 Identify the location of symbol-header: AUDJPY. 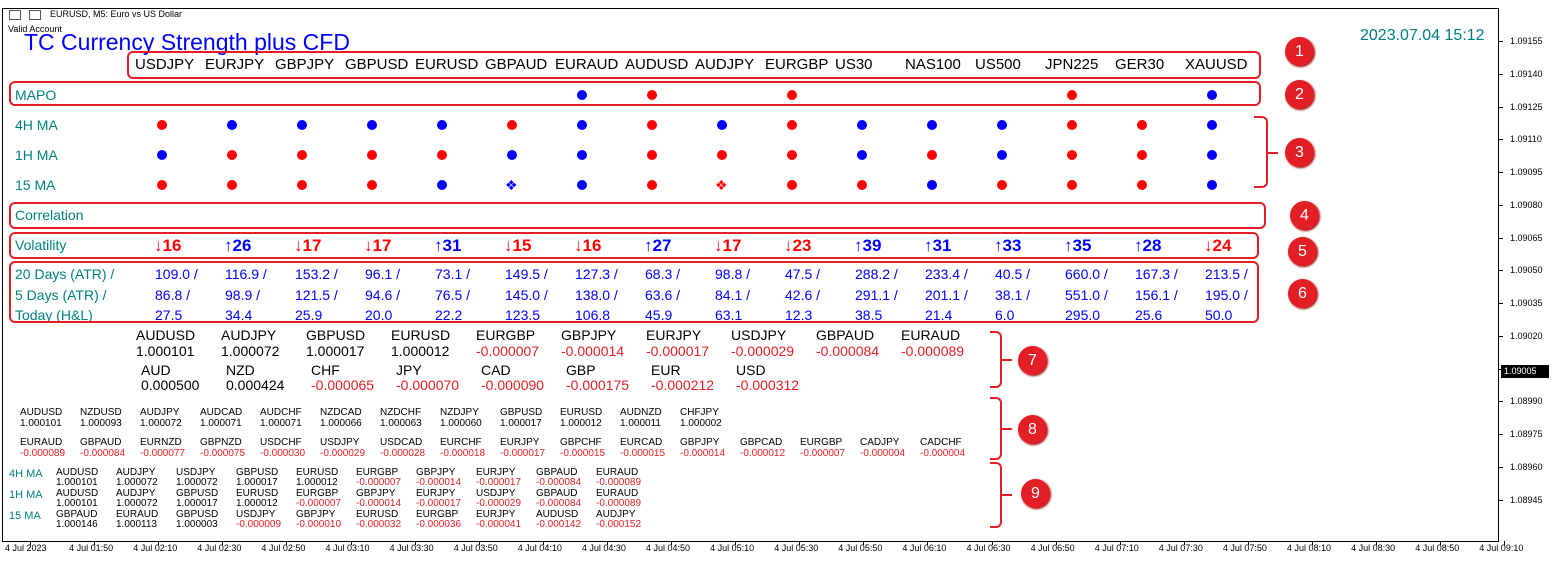
(725, 64).